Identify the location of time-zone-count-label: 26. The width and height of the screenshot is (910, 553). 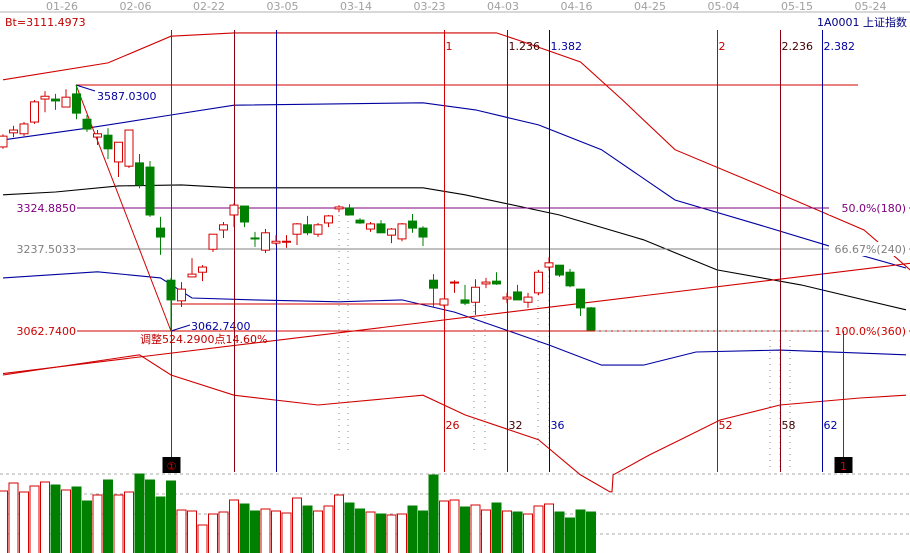
(453, 425).